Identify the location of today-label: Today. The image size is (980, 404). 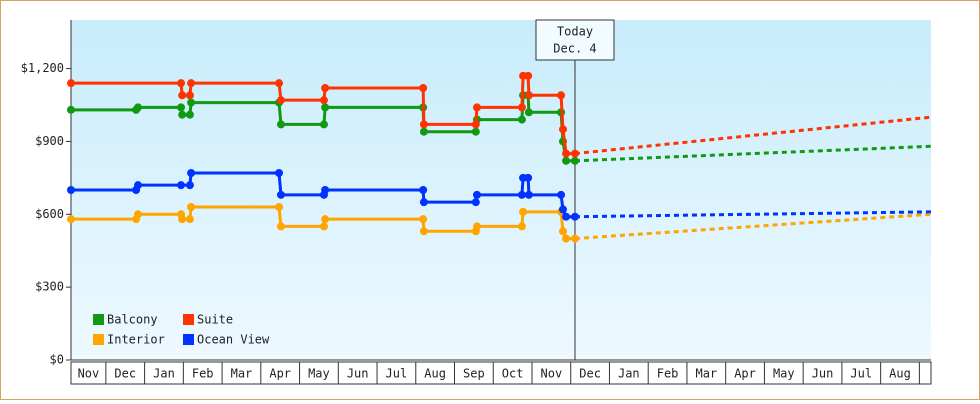
(575, 32).